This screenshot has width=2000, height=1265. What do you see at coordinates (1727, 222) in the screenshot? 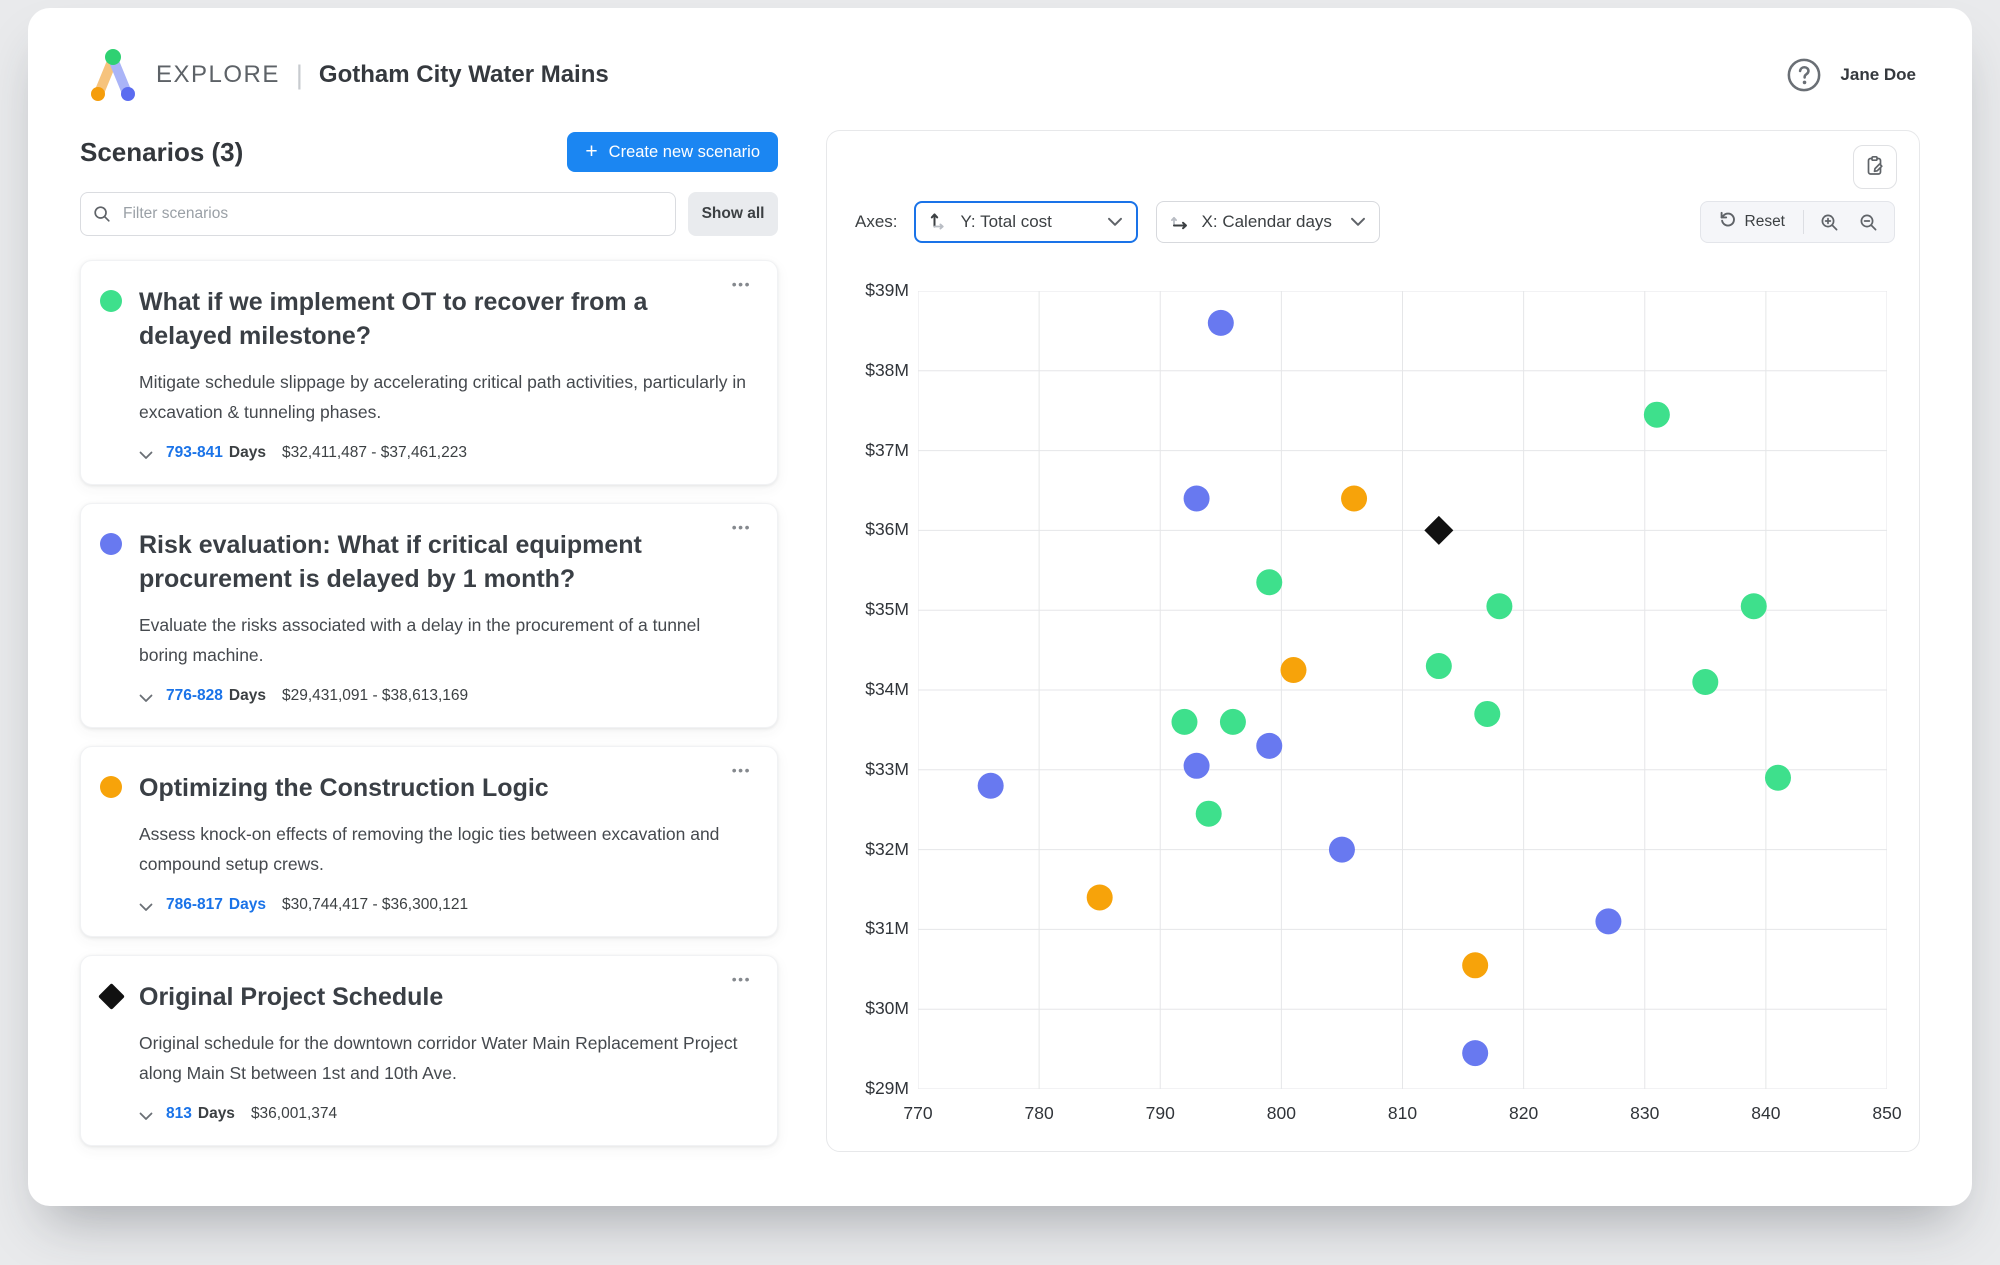
I see `reset-icon` at bounding box center [1727, 222].